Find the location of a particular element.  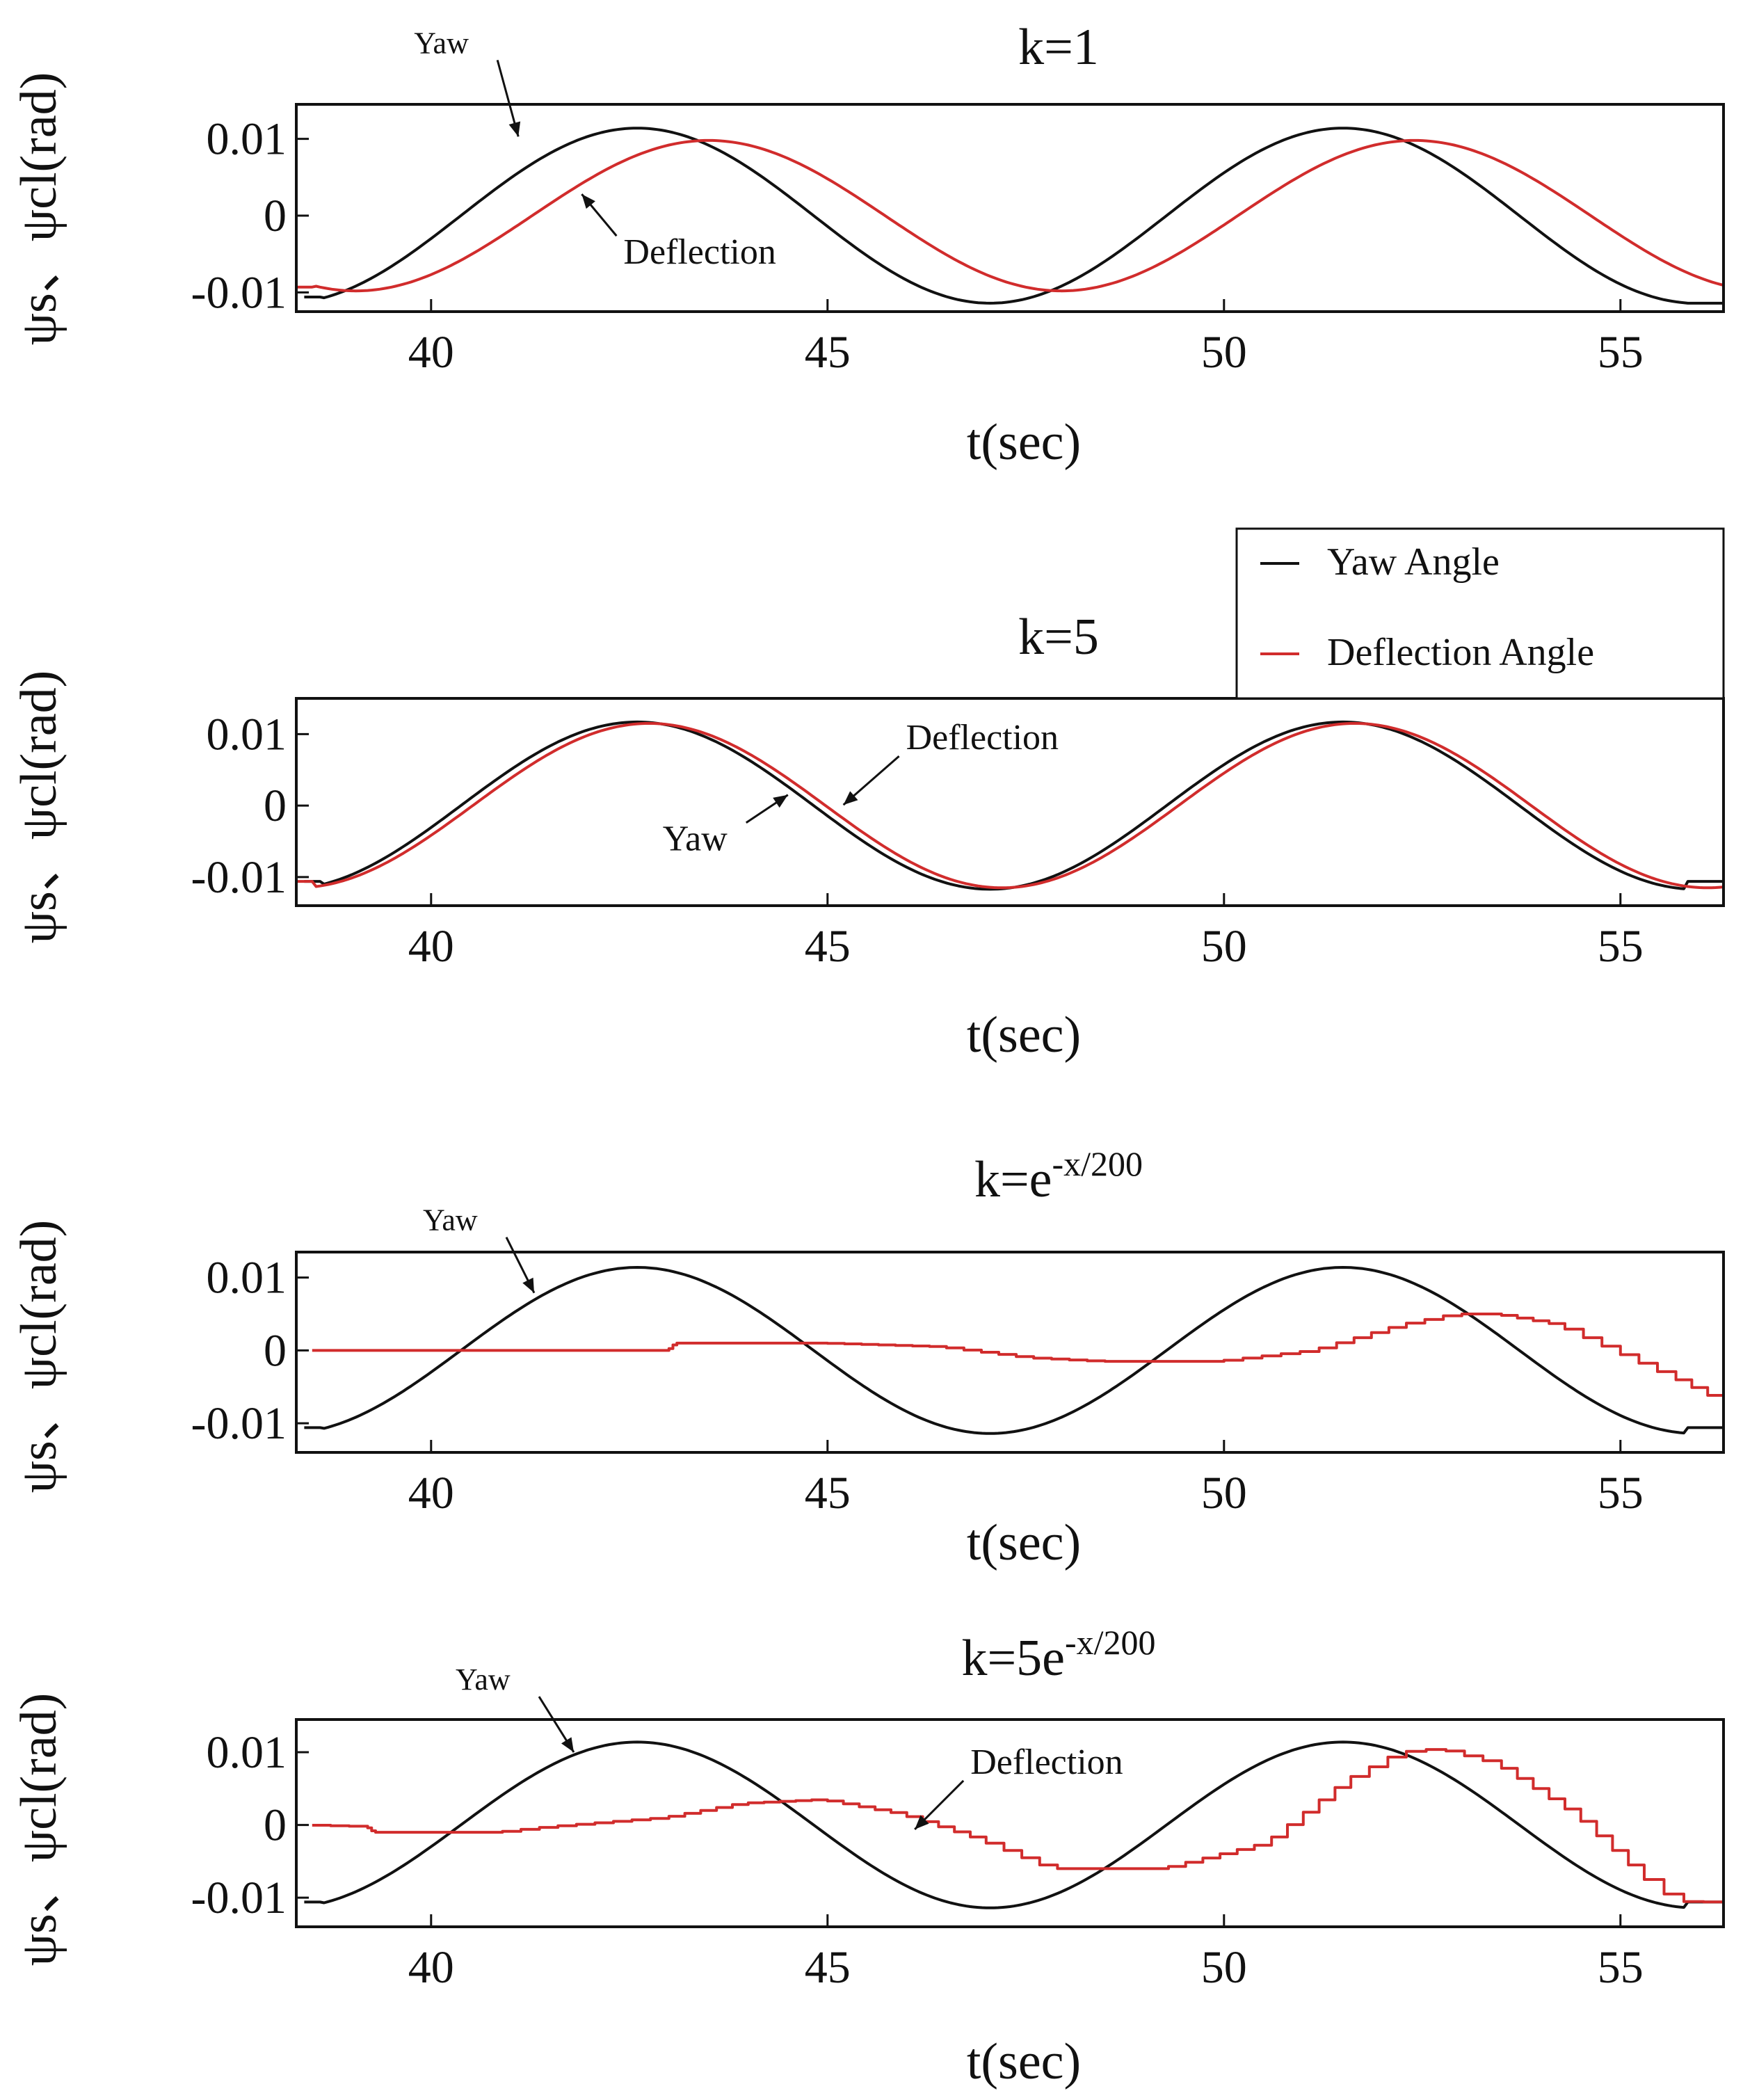

chart-title-main: k=5 is located at coordinates (1058, 637).